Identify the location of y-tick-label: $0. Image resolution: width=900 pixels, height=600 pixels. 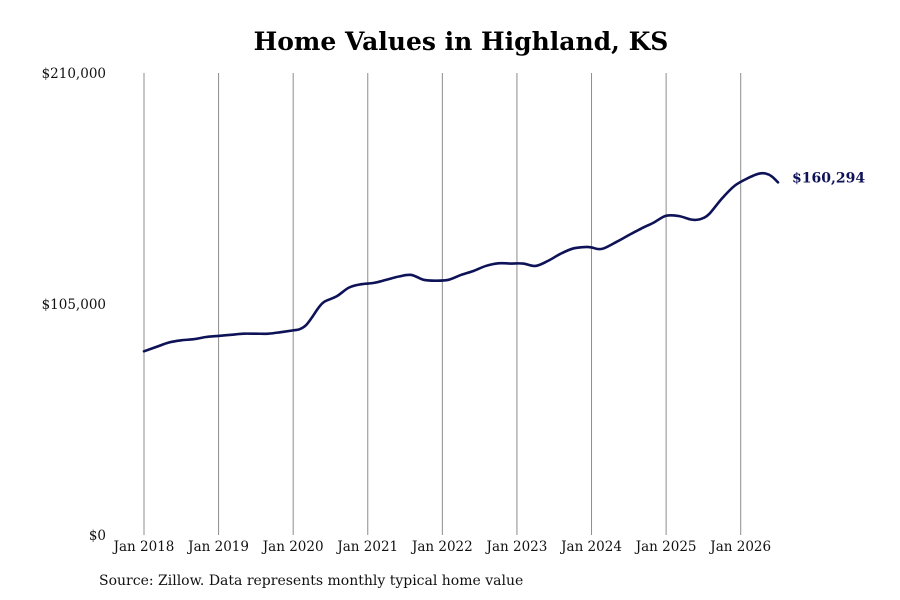
(97, 536).